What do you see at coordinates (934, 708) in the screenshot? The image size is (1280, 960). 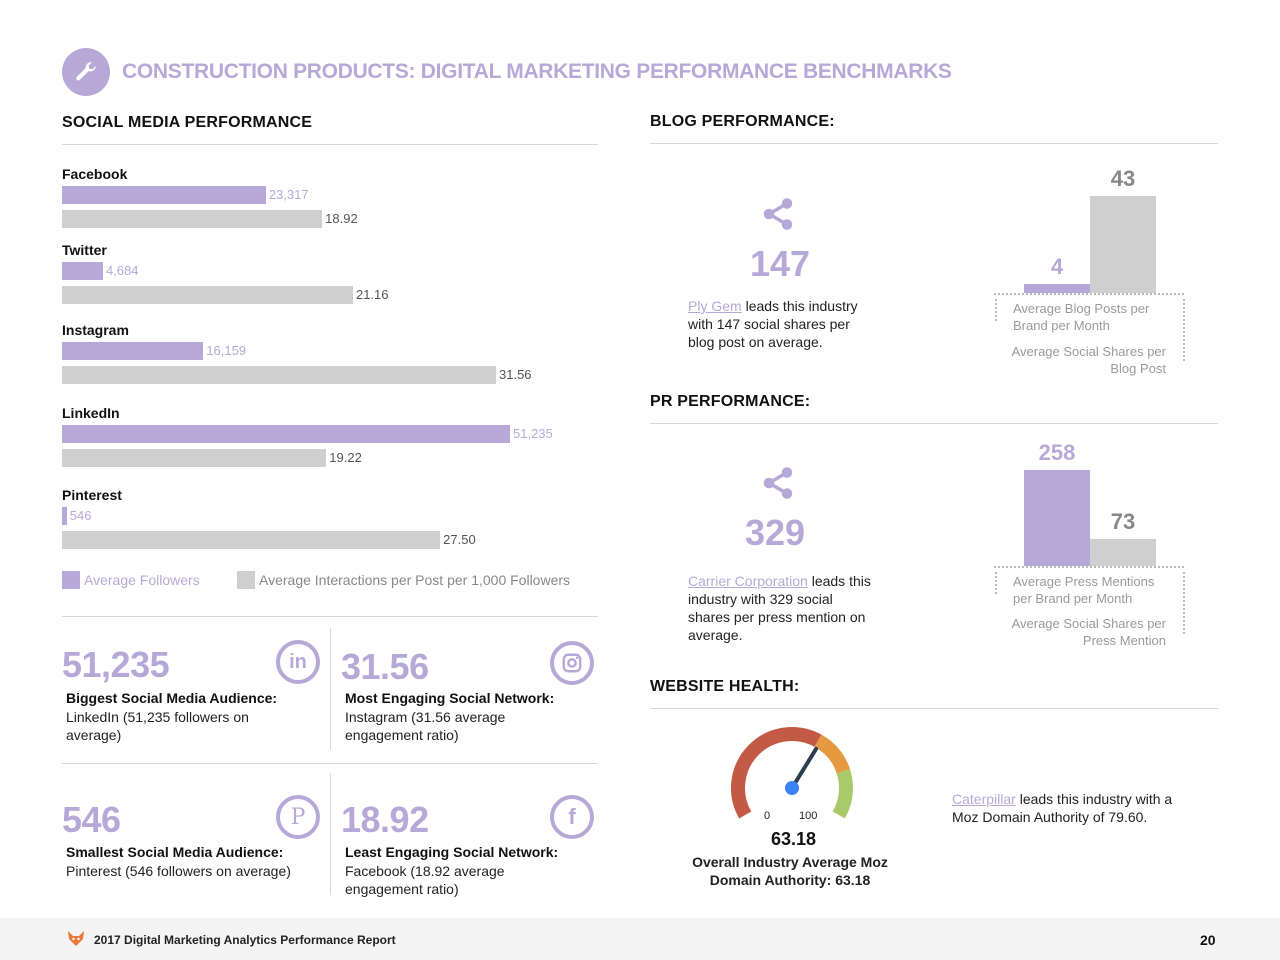 I see `website-rule` at bounding box center [934, 708].